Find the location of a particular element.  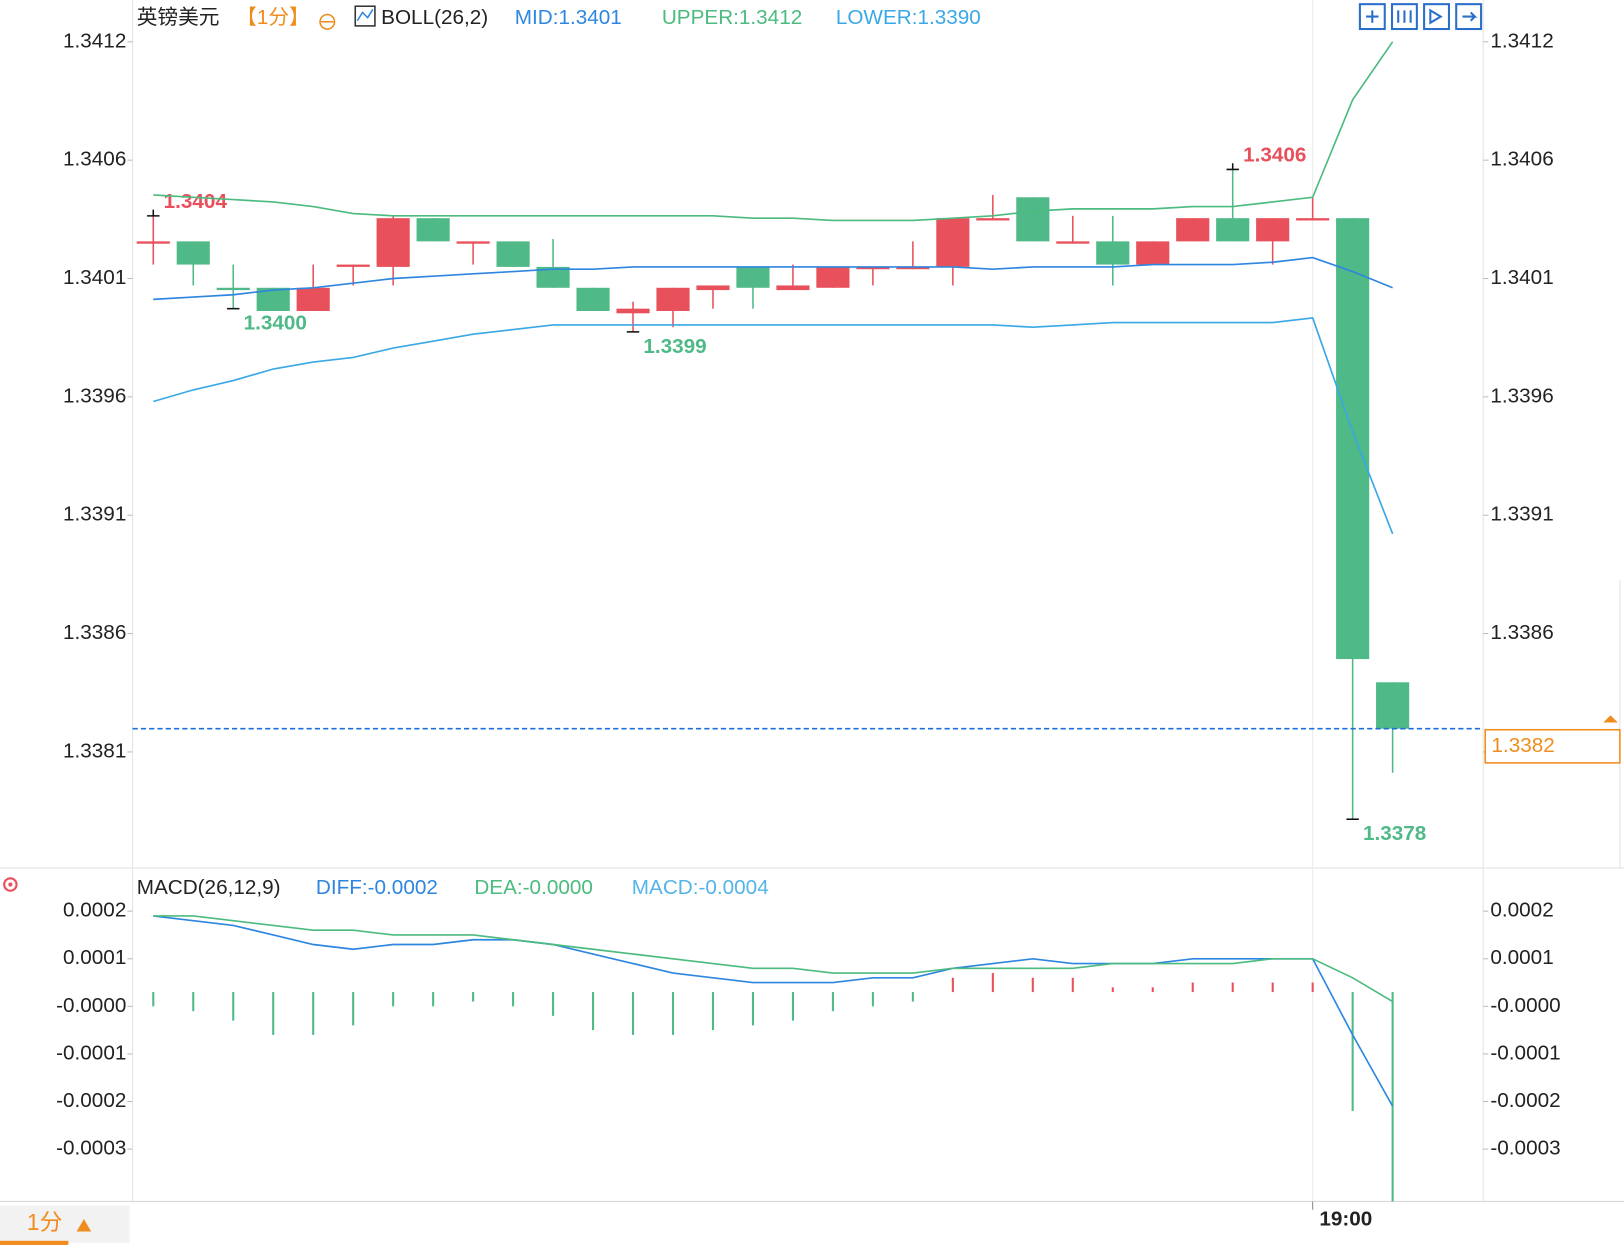

high-label: 1.3404 is located at coordinates (196, 201).